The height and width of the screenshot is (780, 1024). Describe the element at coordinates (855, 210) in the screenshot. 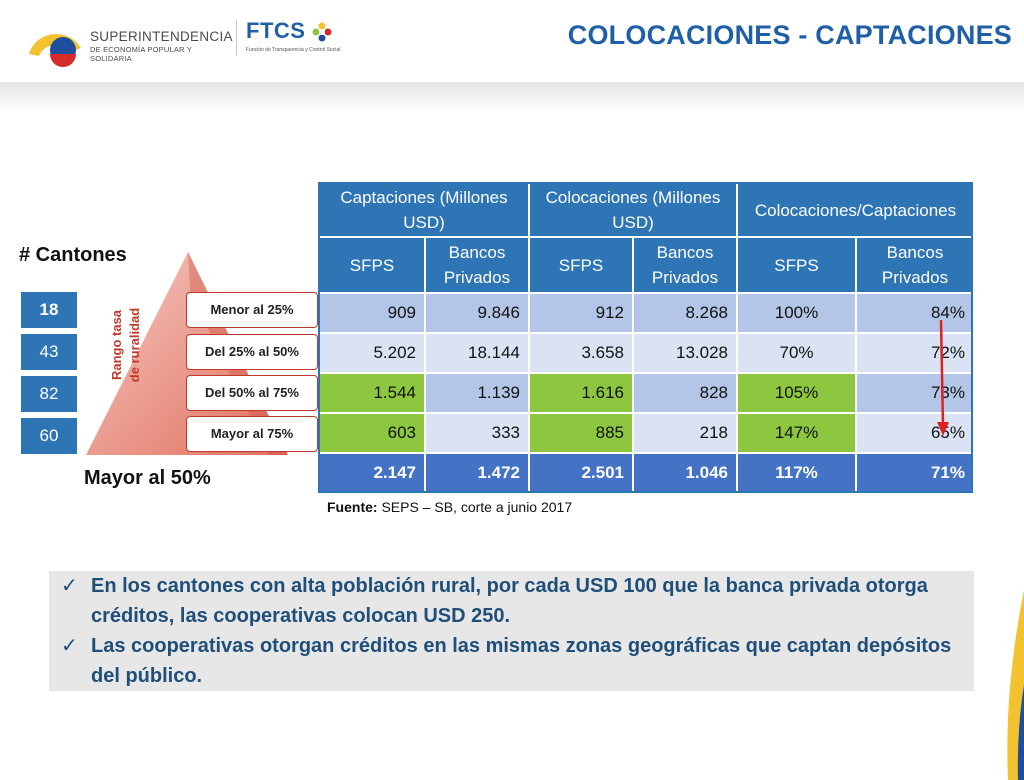

I see `group-header-ratio: Colocaciones/Captaciones` at that location.